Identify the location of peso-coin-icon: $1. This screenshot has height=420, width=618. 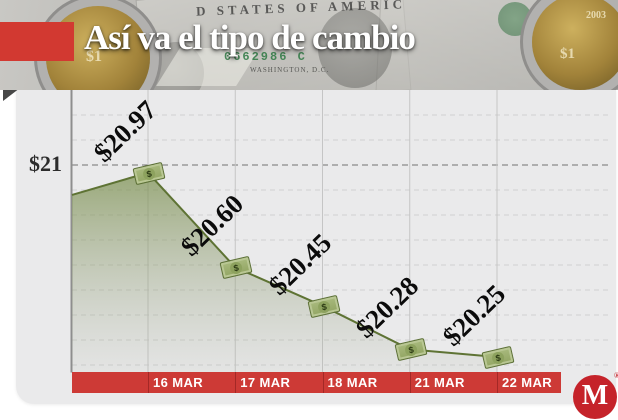
(98, 48).